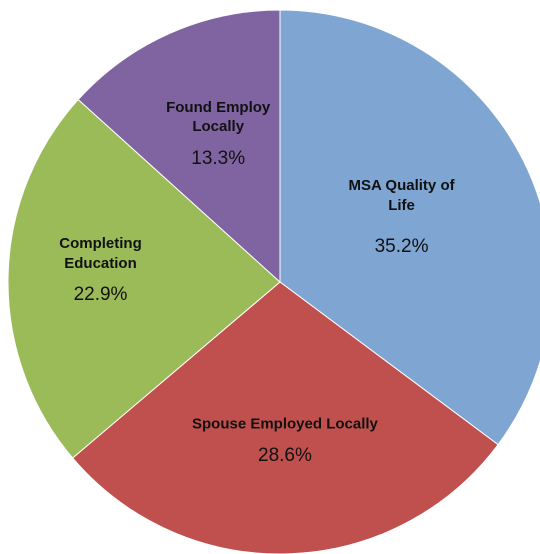 This screenshot has height=554, width=540. I want to click on slice-label: Spouse Employed Locally, so click(285, 424).